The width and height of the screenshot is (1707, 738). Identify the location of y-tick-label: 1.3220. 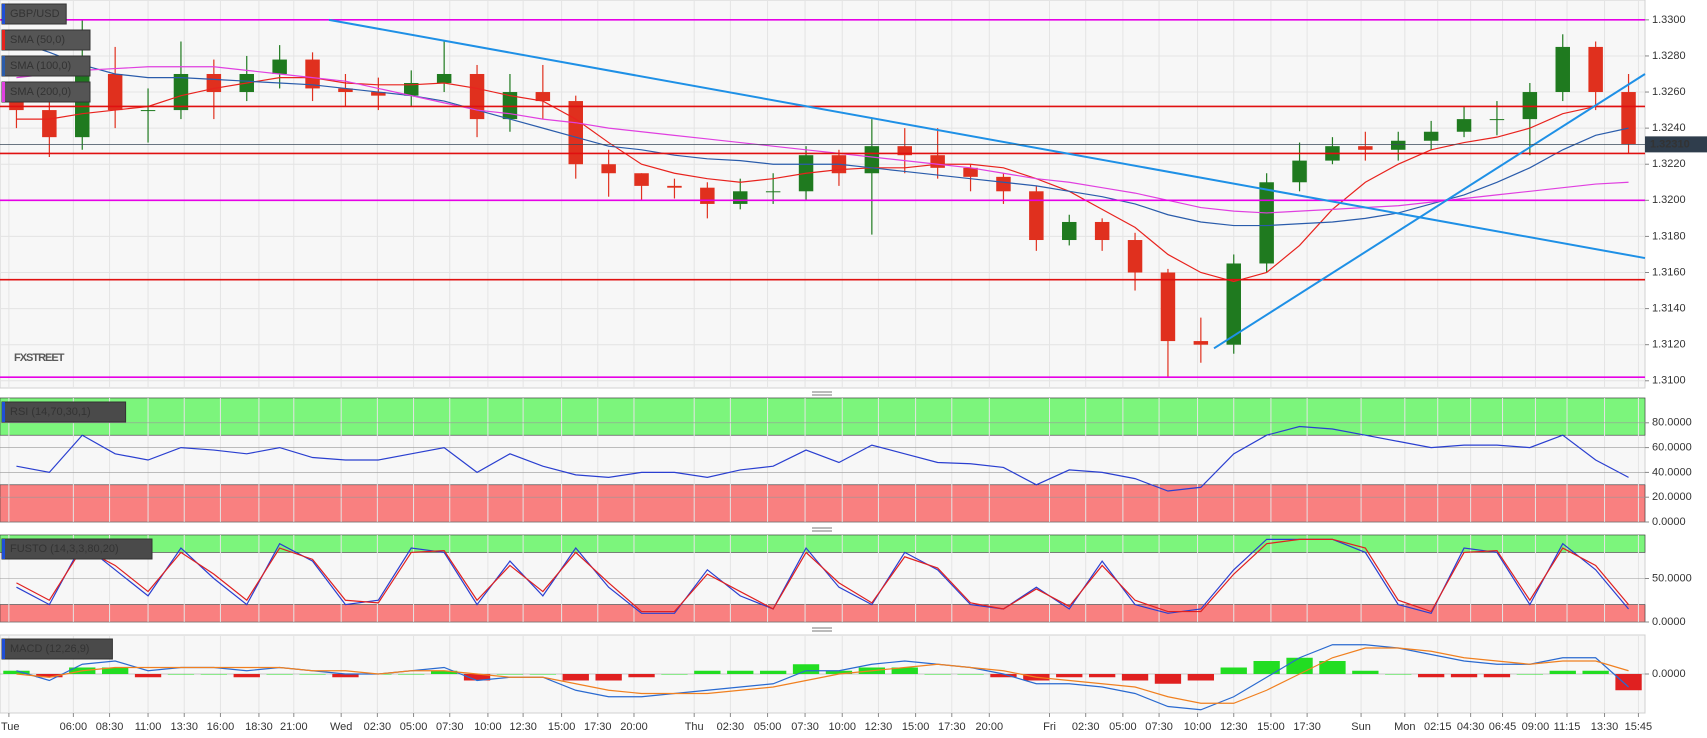
(1669, 164).